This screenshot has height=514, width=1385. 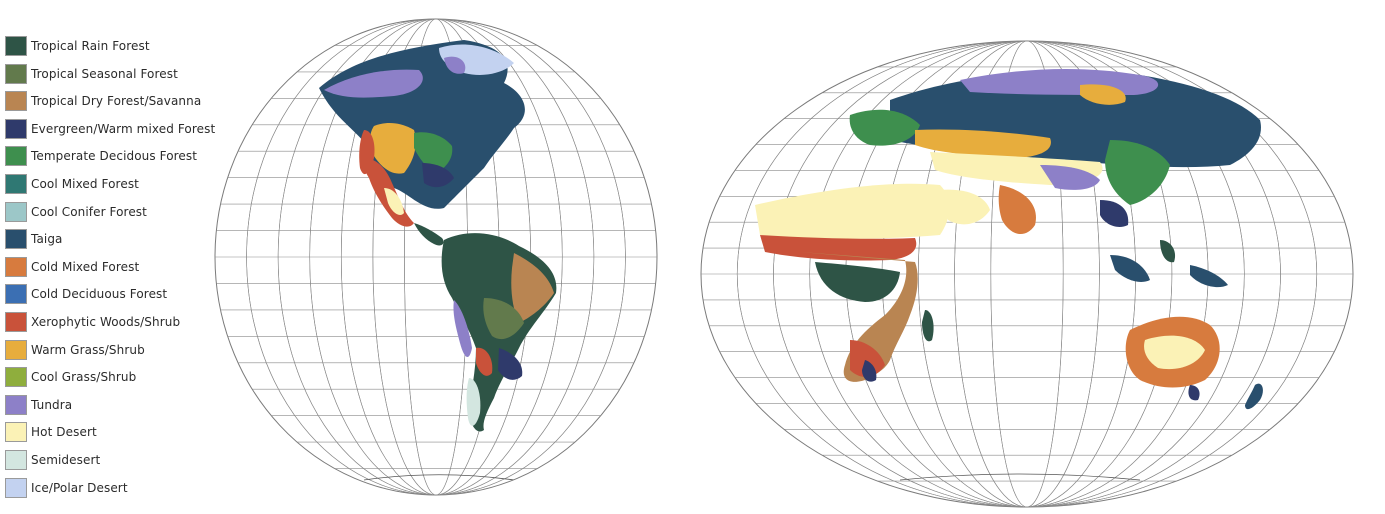 What do you see at coordinates (89, 211) in the screenshot?
I see `legend-label: Cool Conifer Forest` at bounding box center [89, 211].